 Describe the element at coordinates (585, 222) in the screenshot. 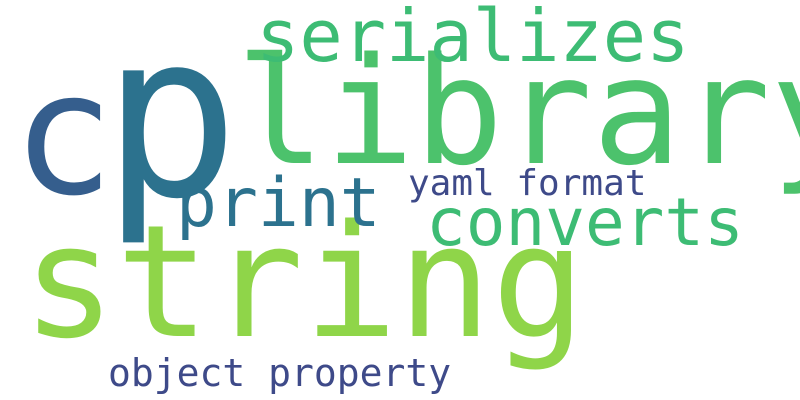

I see `word-converts: converts` at that location.